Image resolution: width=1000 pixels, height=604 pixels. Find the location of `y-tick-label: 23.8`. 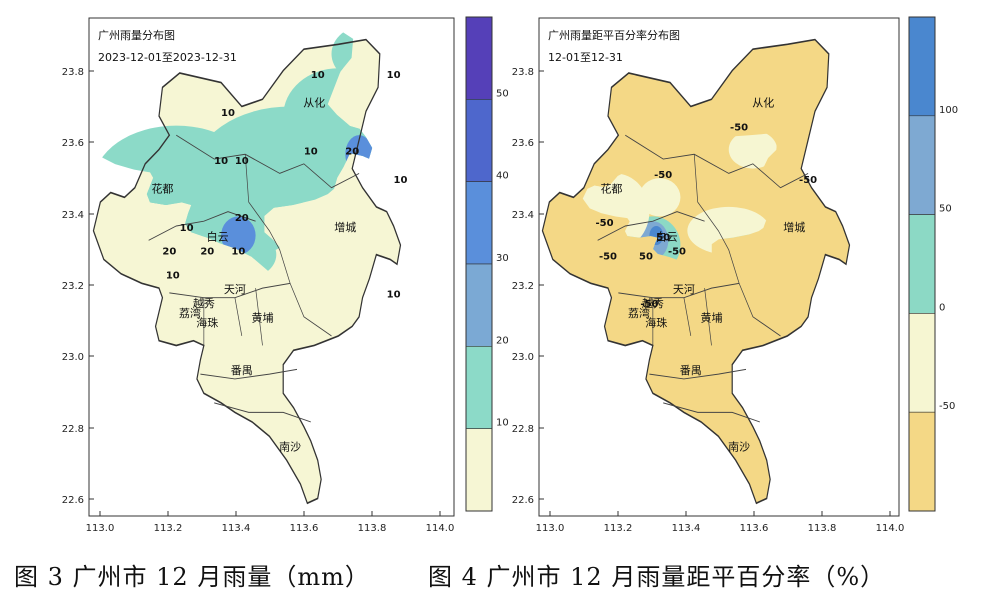

y-tick-label: 23.8 is located at coordinates (73, 72).